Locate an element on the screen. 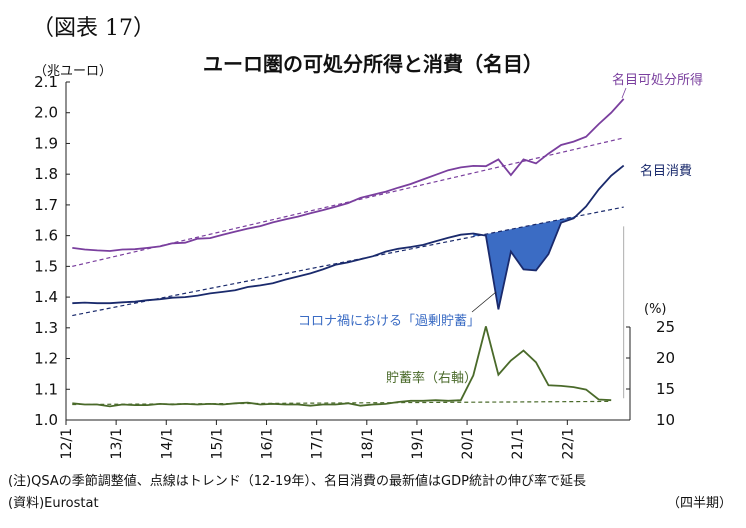  income-label: 名目可処分所得 is located at coordinates (657, 80).